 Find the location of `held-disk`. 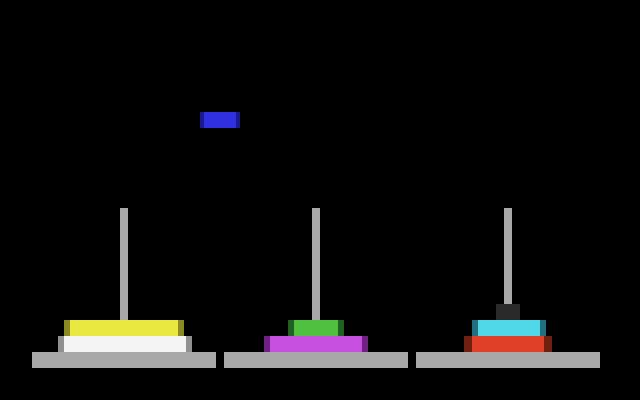

held-disk is located at coordinates (220, 120).